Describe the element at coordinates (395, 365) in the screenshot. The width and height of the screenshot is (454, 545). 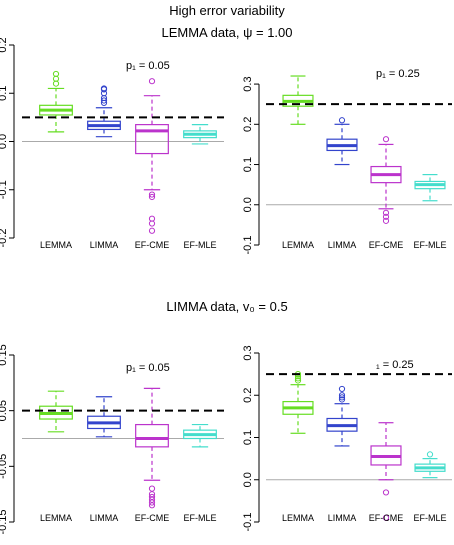
I see `panel-annotation: ₁ = 0.25` at that location.